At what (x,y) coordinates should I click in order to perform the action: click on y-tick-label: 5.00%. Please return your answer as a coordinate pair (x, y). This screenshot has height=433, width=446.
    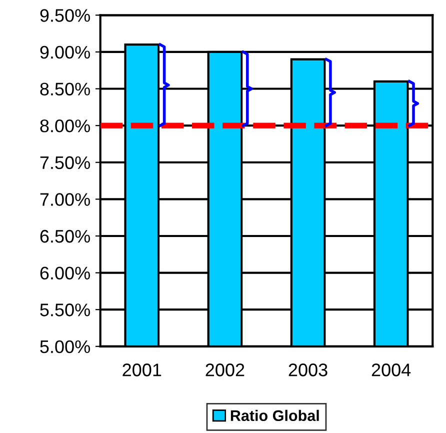
    Looking at the image, I should click on (65, 347).